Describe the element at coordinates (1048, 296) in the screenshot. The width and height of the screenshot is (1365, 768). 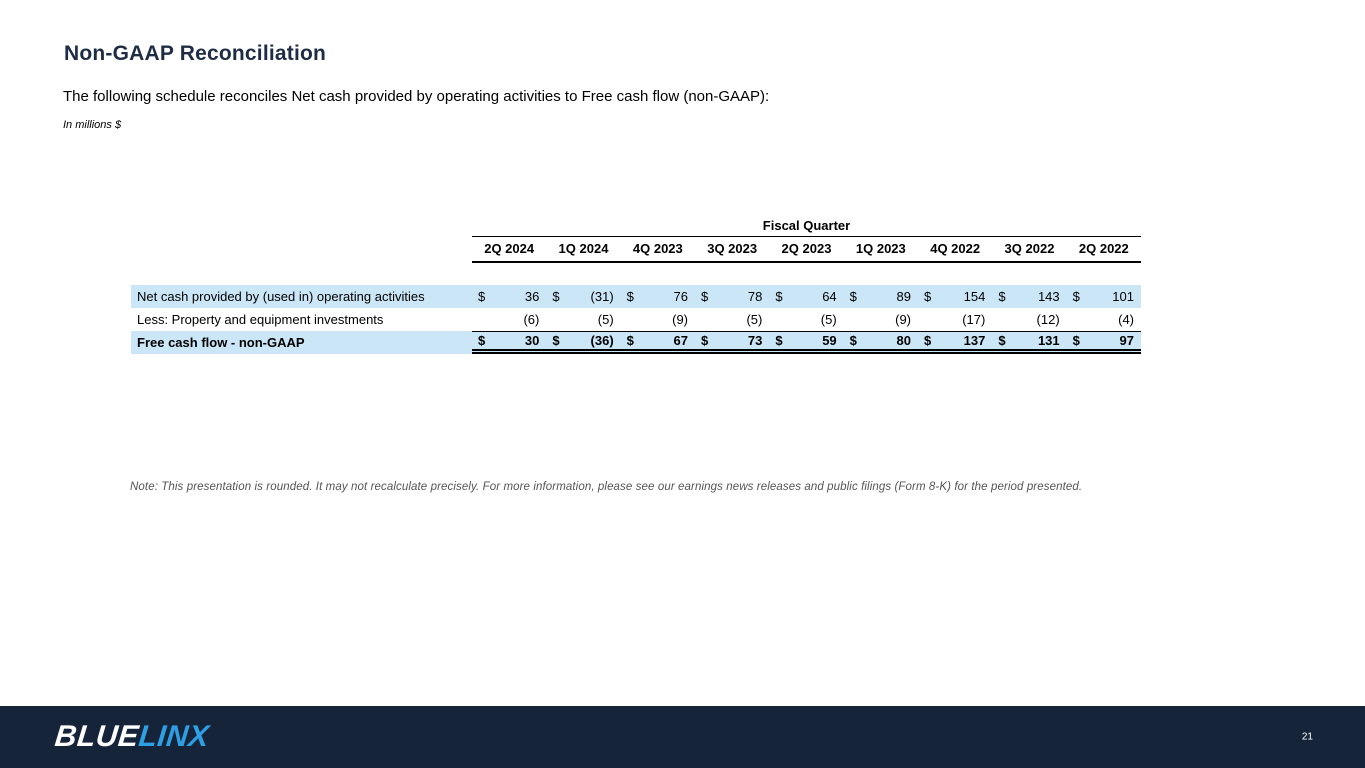
I see `cell-value: 143` at that location.